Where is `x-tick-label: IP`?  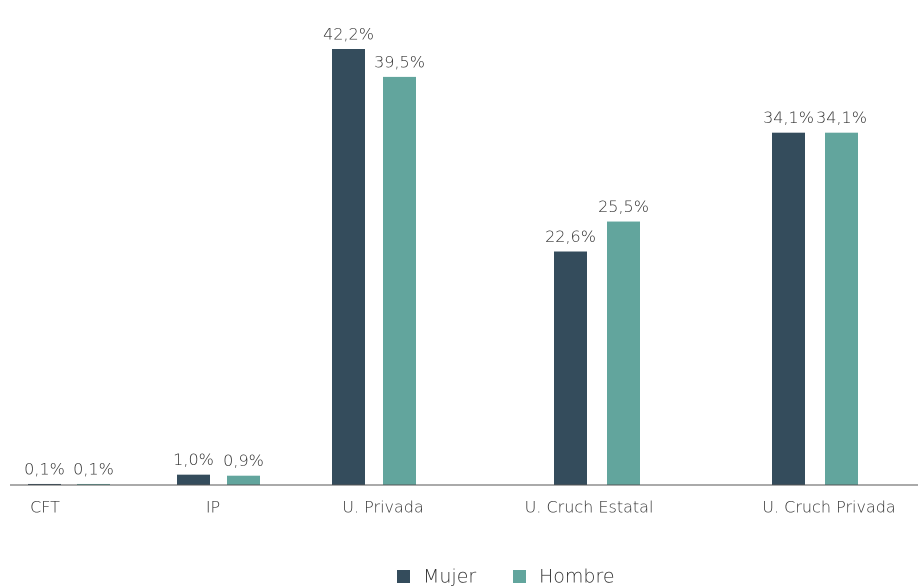
x-tick-label: IP is located at coordinates (213, 507).